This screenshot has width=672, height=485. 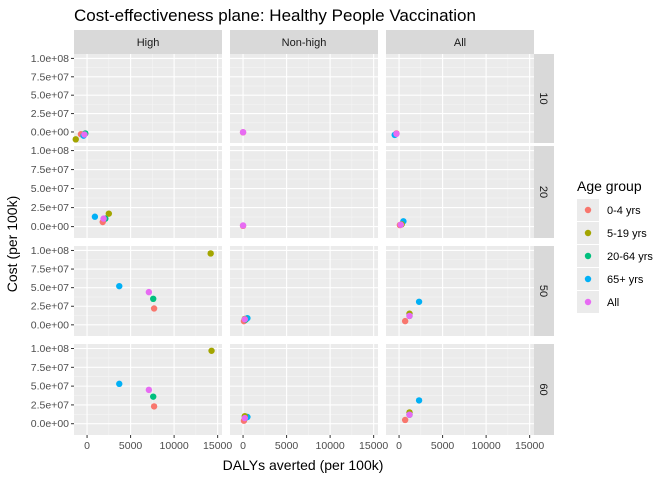 I want to click on facet-strip-label: All, so click(x=460, y=43).